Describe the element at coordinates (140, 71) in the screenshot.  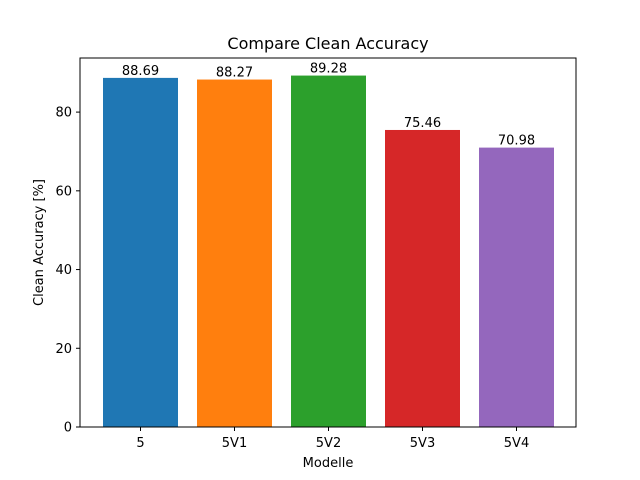
I see `bar-value-label: 88.69` at that location.